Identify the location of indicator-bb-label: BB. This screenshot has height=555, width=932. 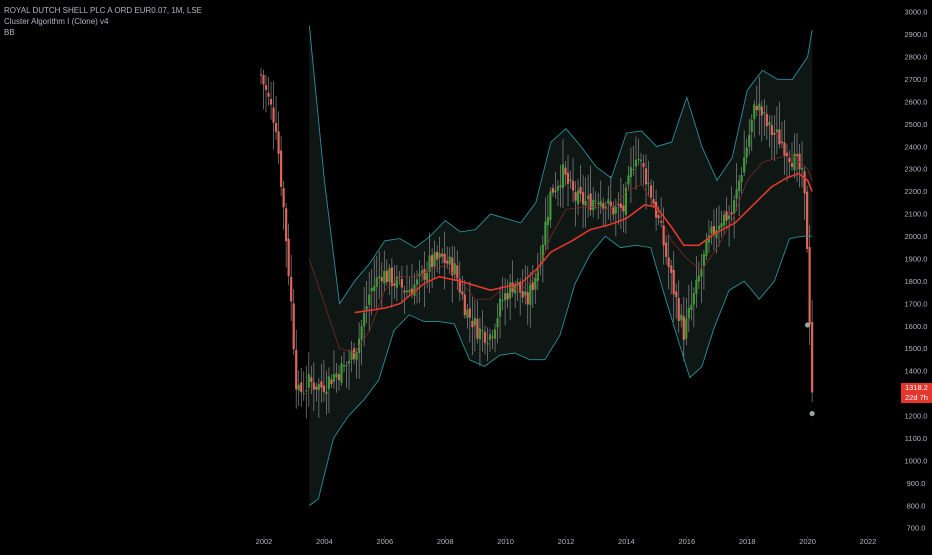
(9, 32).